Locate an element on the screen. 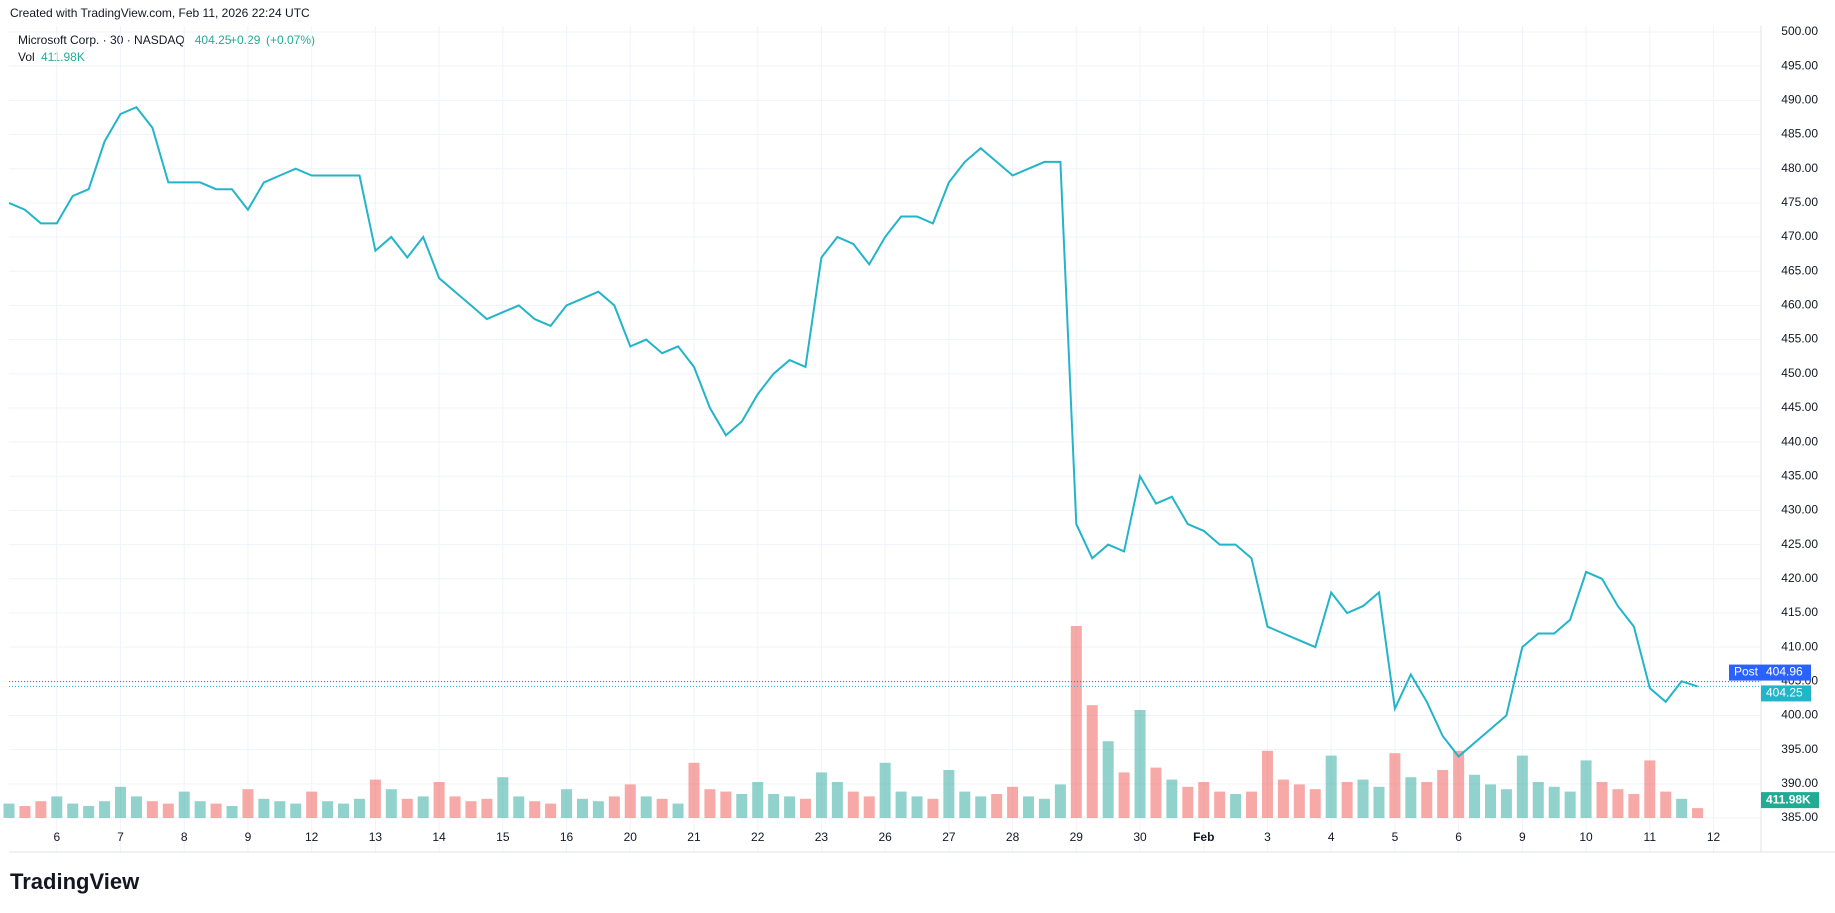 This screenshot has width=1835, height=913. y-tick-label: 475.00 is located at coordinates (1799, 202).